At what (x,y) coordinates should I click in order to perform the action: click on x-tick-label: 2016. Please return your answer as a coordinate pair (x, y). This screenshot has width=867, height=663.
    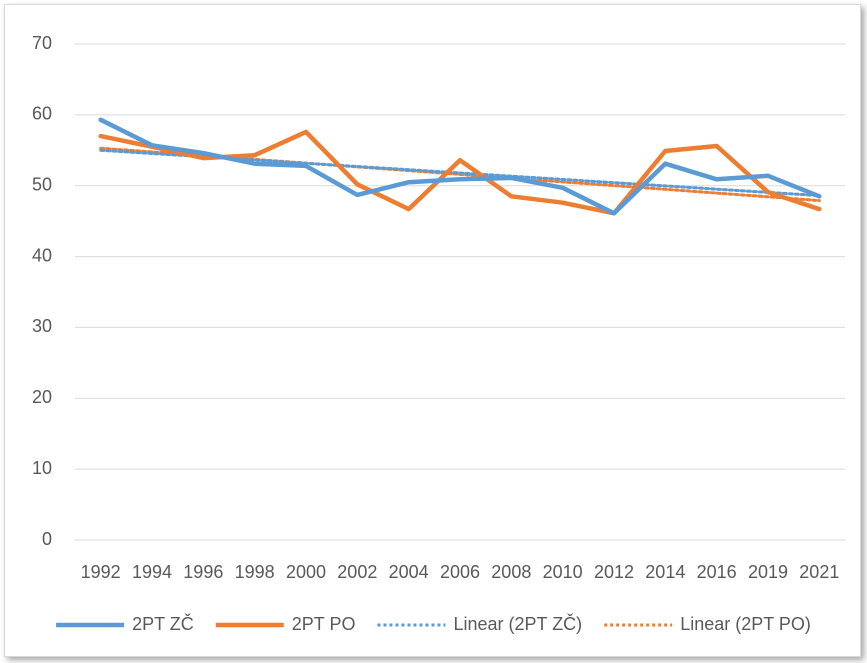
    Looking at the image, I should click on (717, 572).